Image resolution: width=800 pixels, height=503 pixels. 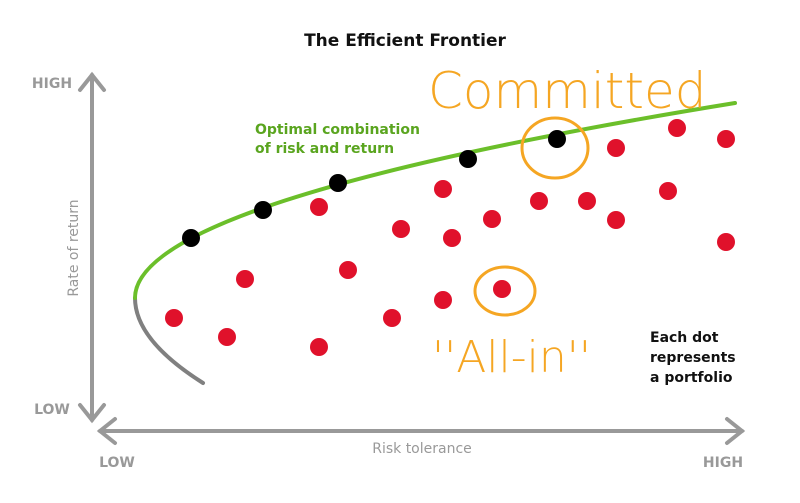 I want to click on curve-label-line: Optimal combination, so click(x=337, y=130).